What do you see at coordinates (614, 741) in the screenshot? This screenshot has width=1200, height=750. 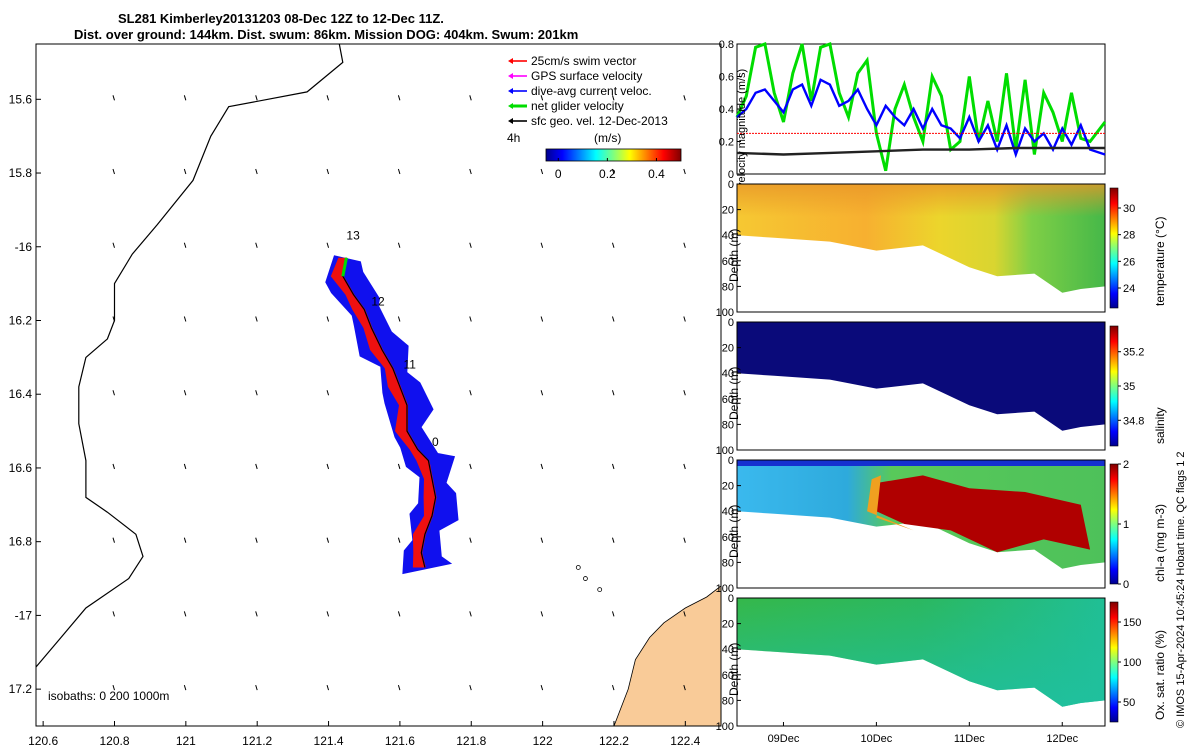 I see `x-tick-label: 122.2` at bounding box center [614, 741].